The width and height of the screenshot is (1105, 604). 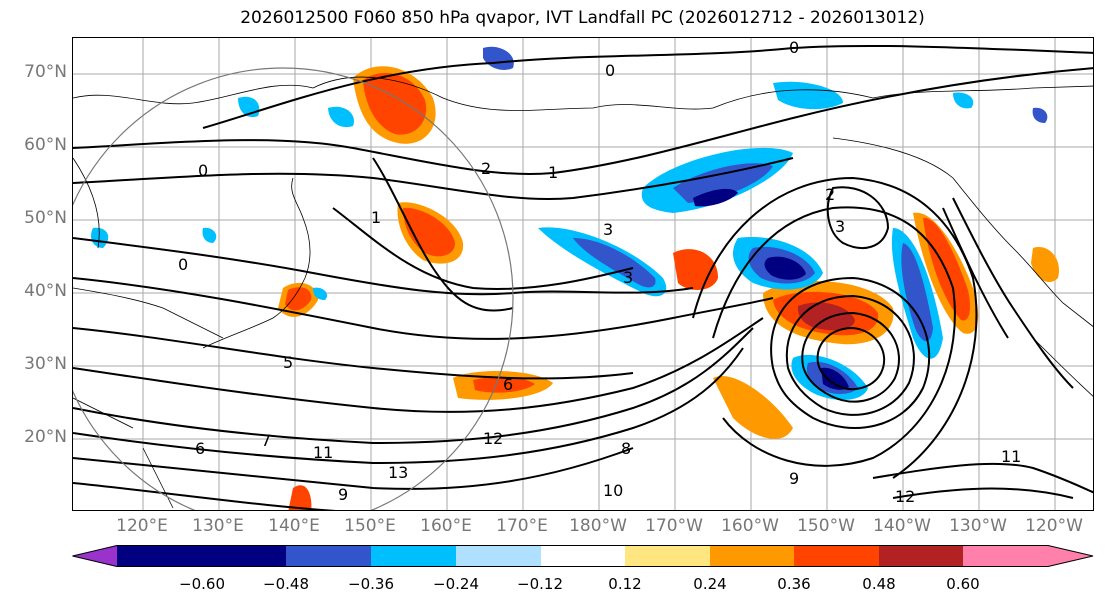 I want to click on colorbar-tick-label: −0.24, so click(x=456, y=584).